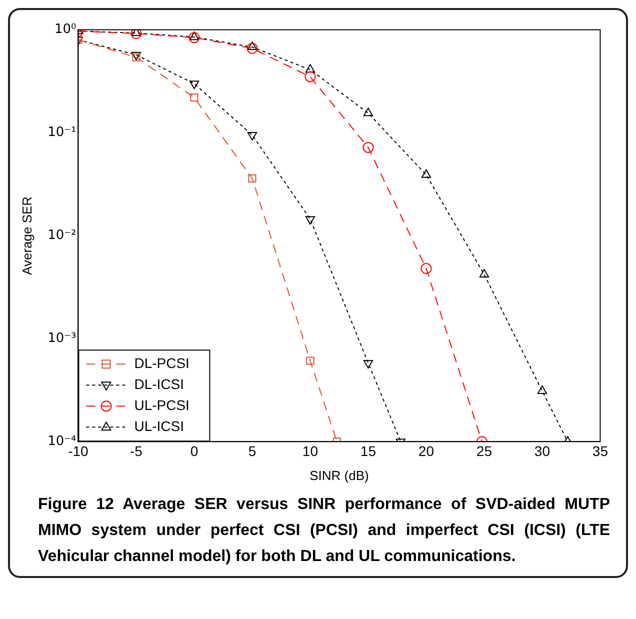  What do you see at coordinates (136, 450) in the screenshot?
I see `x-tick-label: -5` at bounding box center [136, 450].